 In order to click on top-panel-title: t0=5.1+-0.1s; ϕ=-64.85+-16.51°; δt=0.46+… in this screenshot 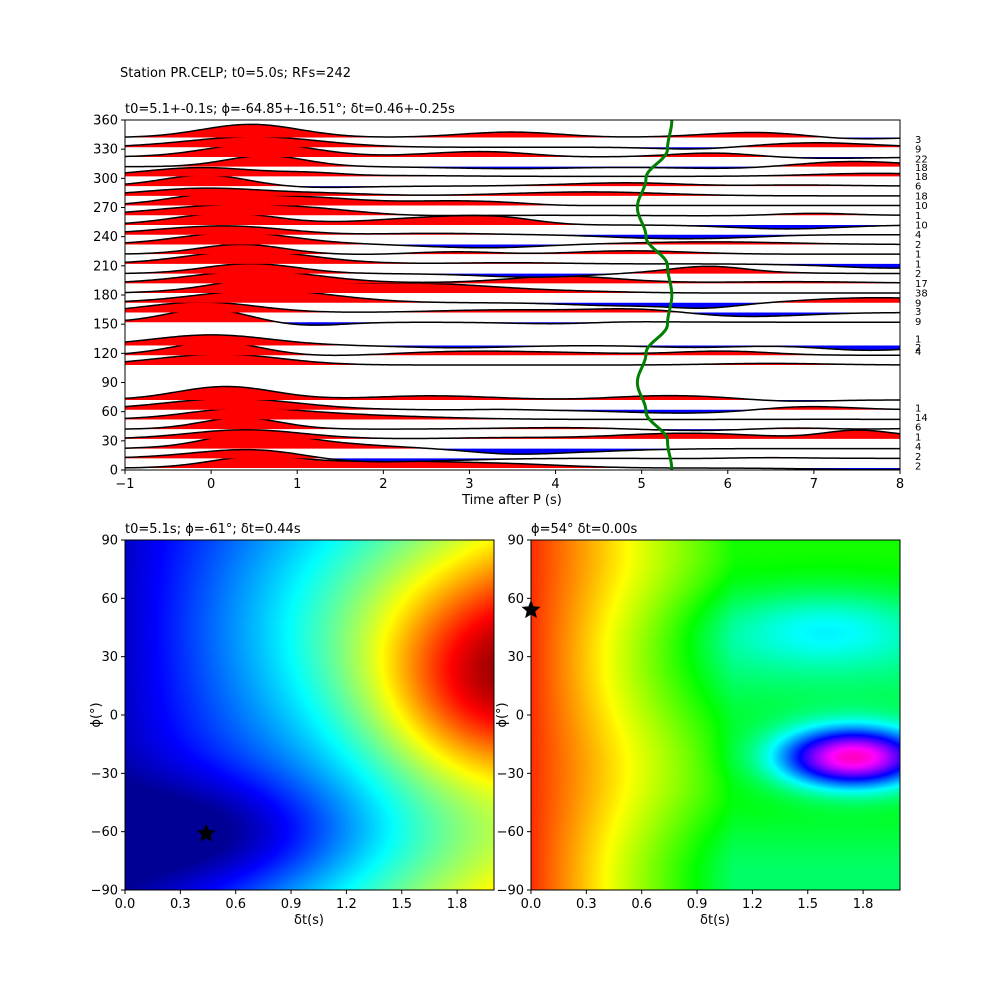, I will do `click(290, 109)`.